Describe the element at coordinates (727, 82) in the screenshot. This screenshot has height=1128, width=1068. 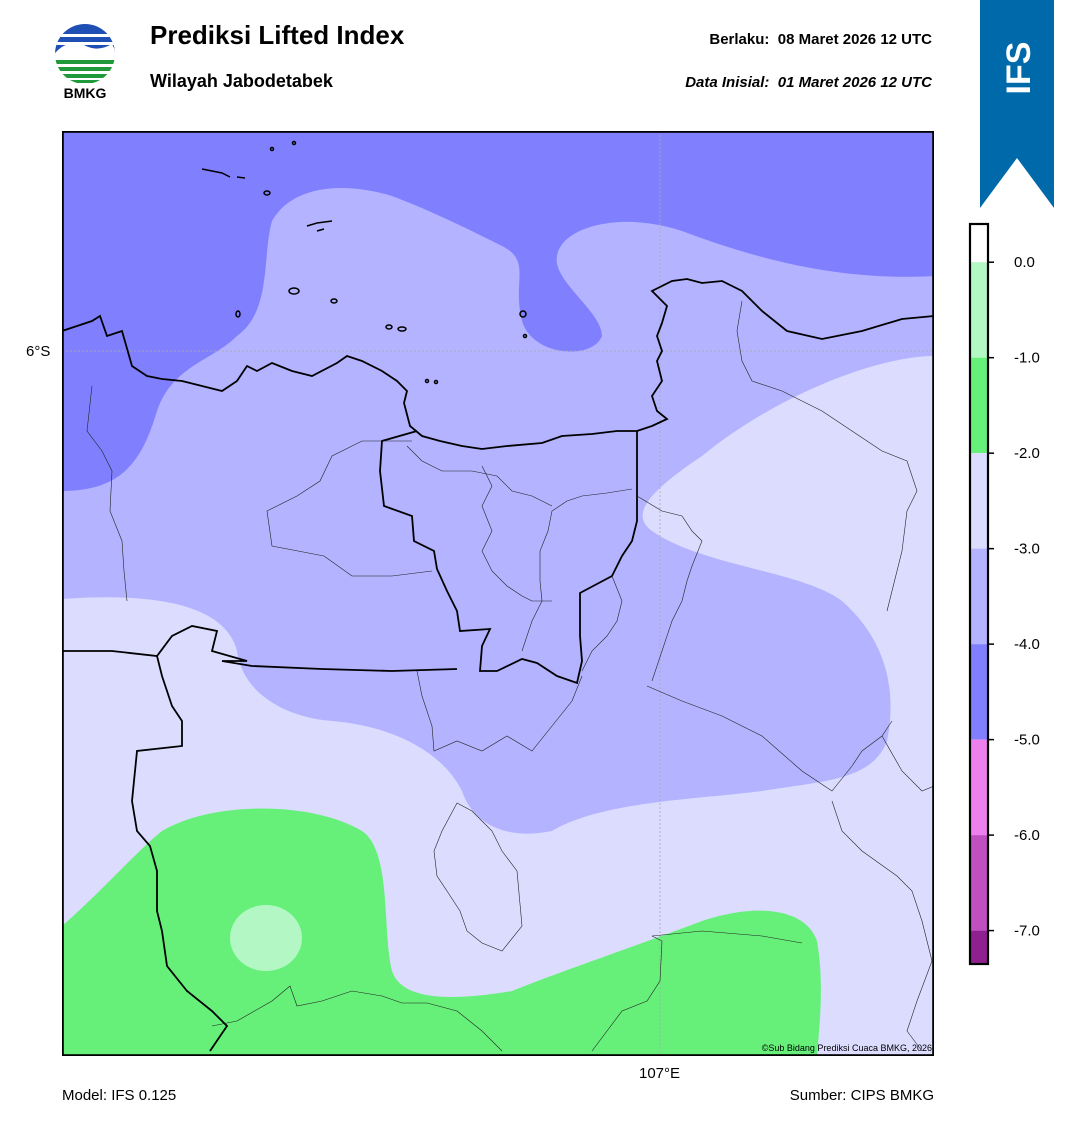
I see `init-time-label: Data Inisial:` at that location.